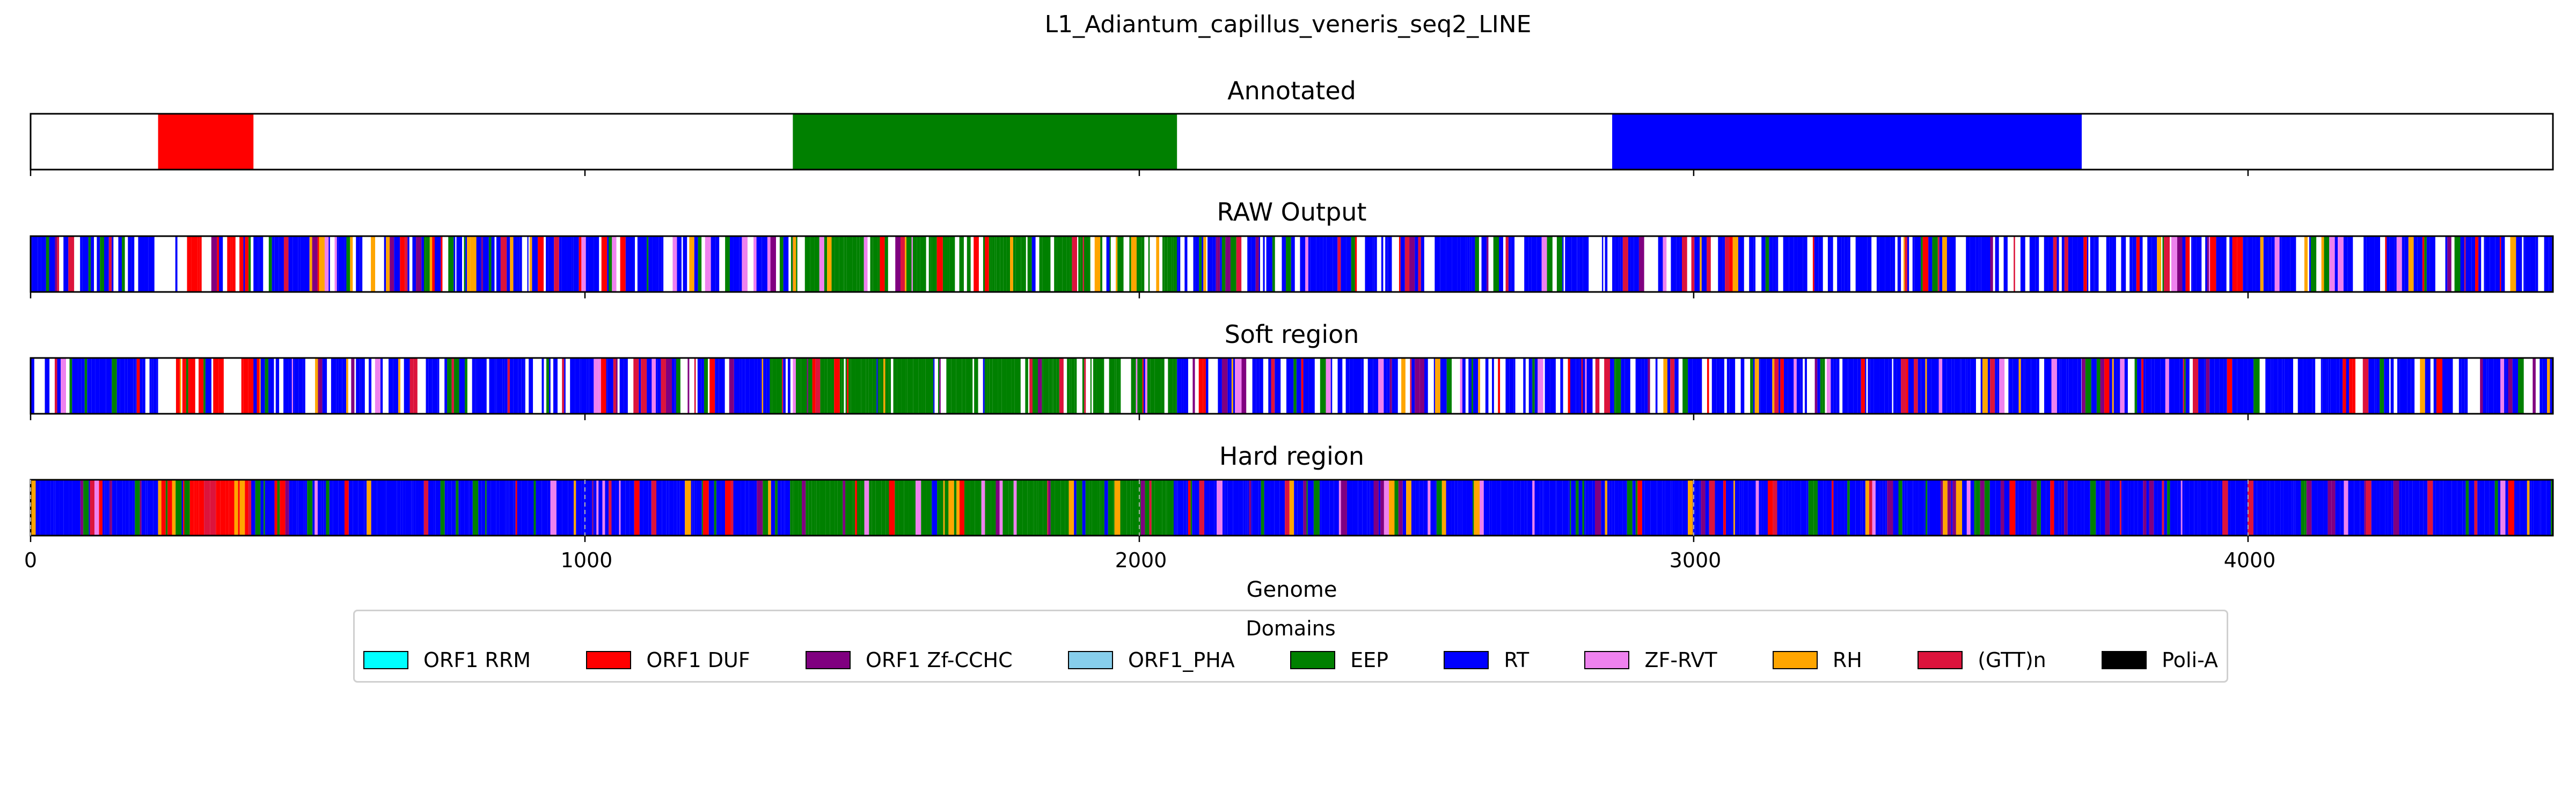  What do you see at coordinates (1486, 660) in the screenshot?
I see `legend-item-rt: RT` at bounding box center [1486, 660].